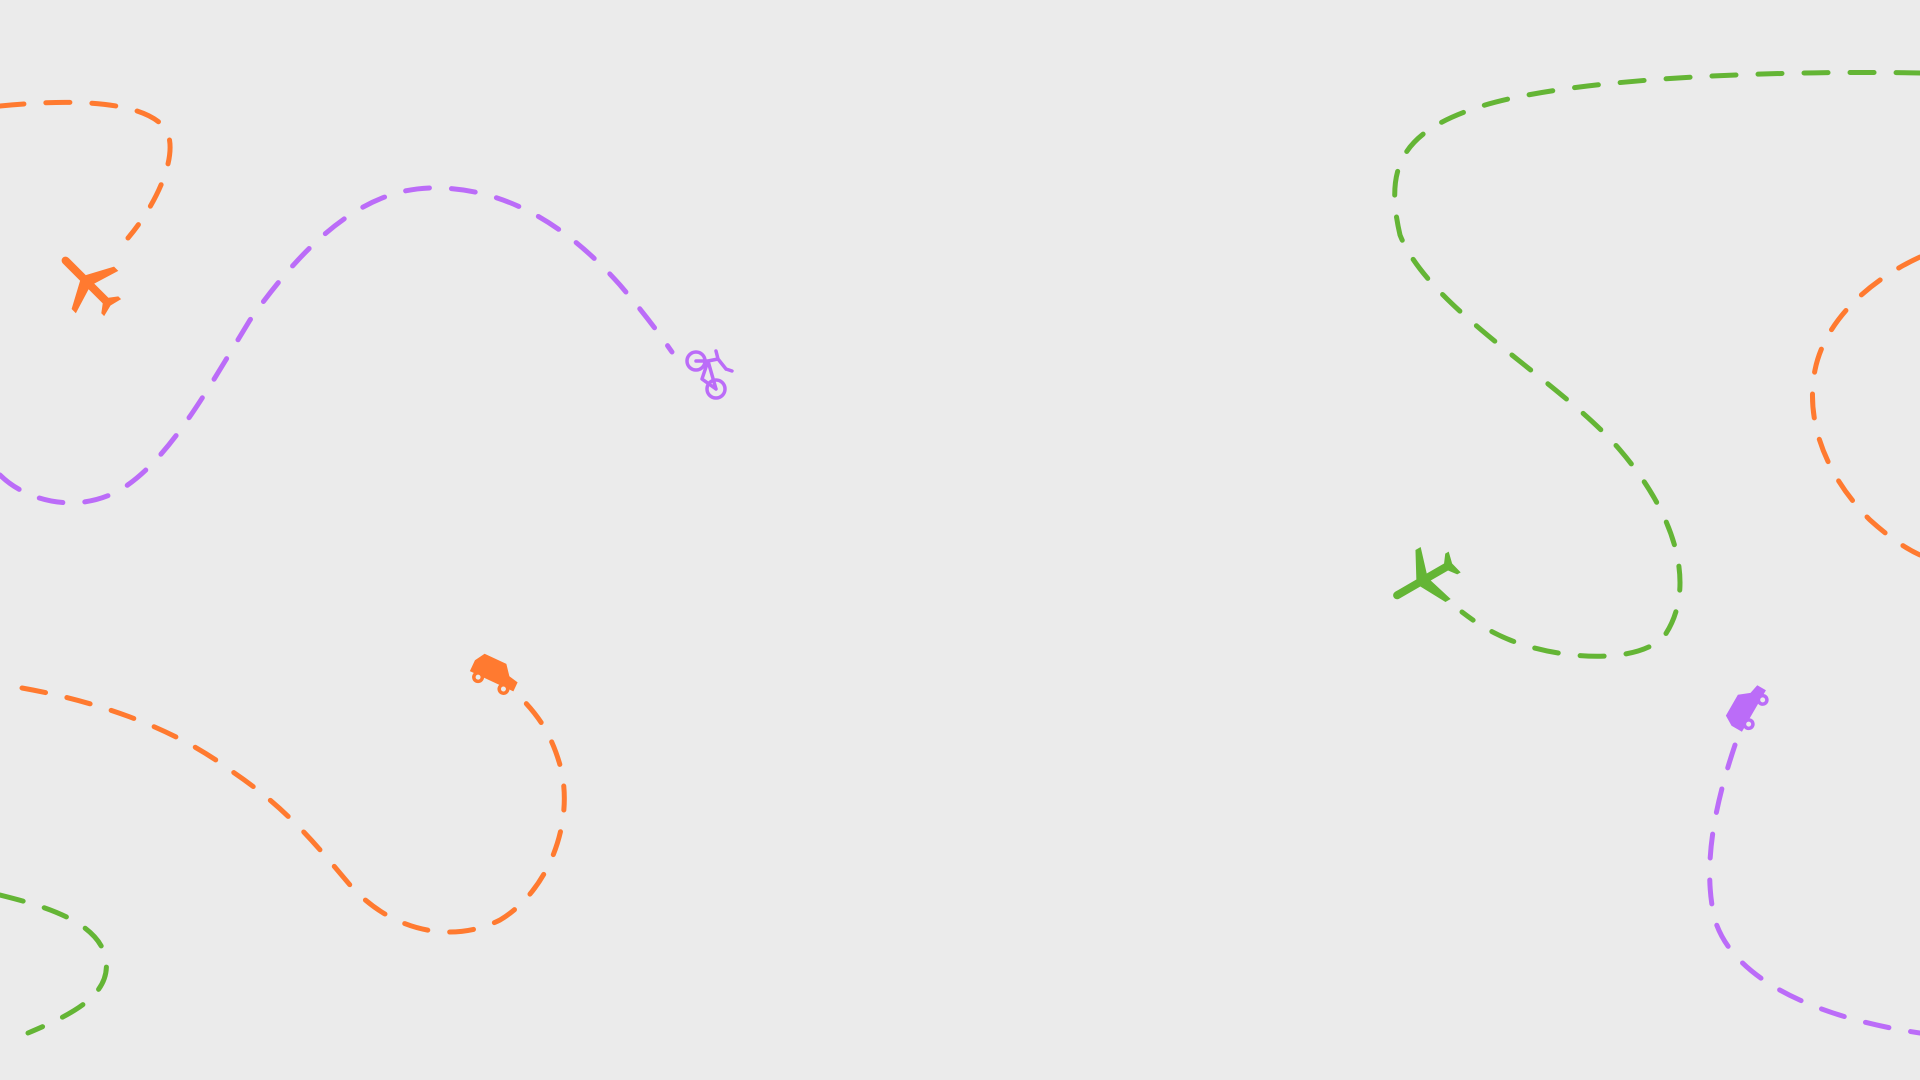 The height and width of the screenshot is (1080, 1920). Describe the element at coordinates (54, 964) in the screenshot. I see `green-corner-trail` at that location.